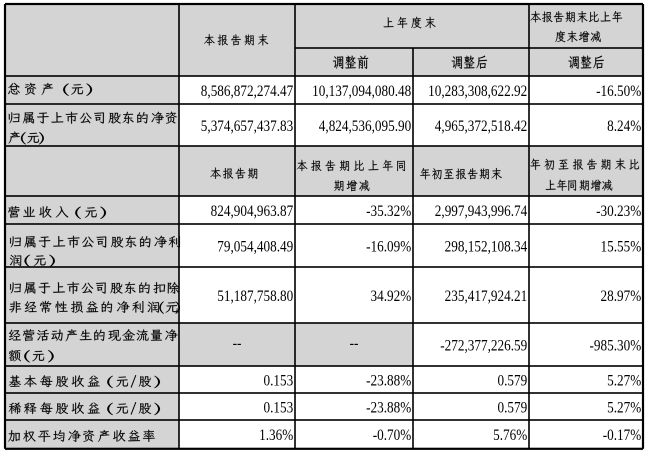  I want to click on svg-text: 15.55%, so click(620, 248).